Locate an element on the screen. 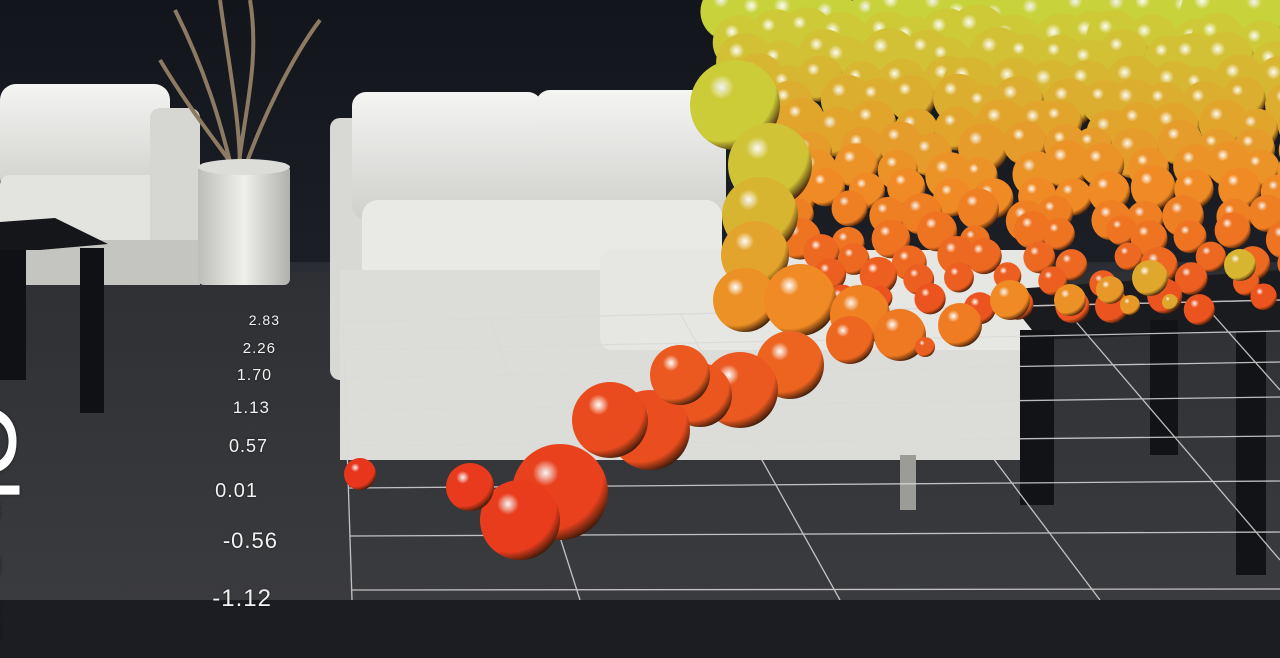 This screenshot has width=1280, height=658. y-tick-label: 0.57 is located at coordinates (248, 446).